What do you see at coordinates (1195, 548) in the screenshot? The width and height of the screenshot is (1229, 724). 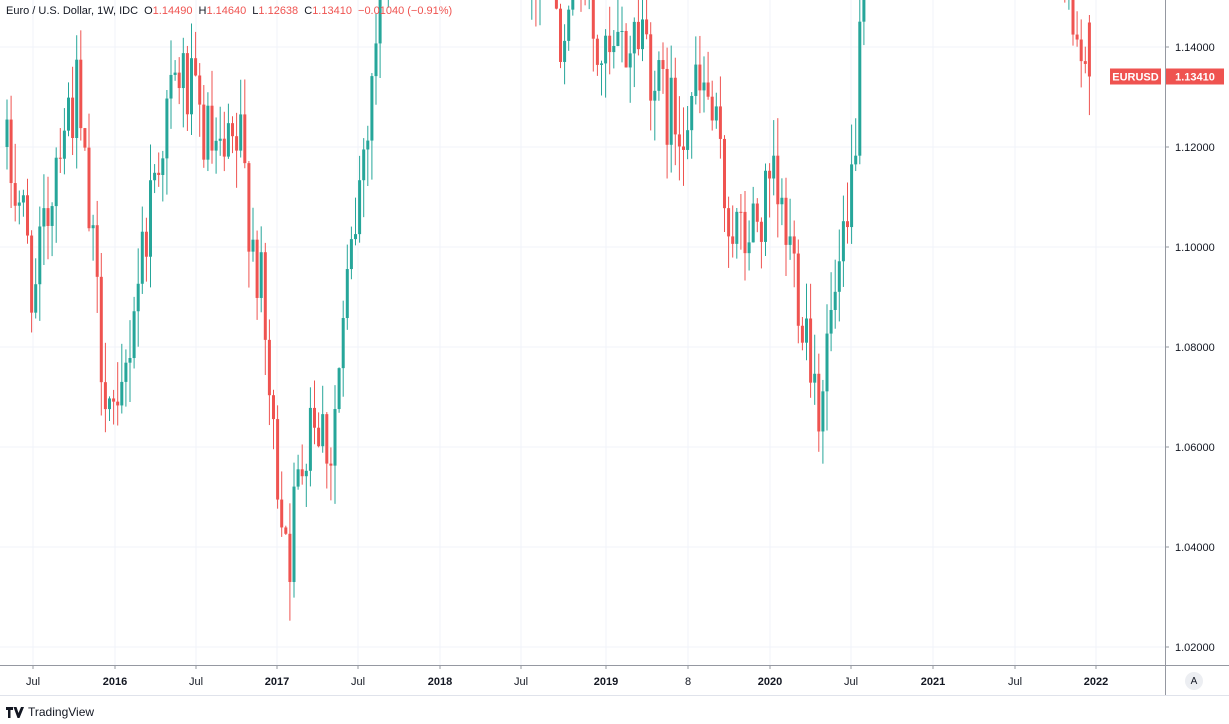 I see `y-tick-label: 1.04000` at bounding box center [1195, 548].